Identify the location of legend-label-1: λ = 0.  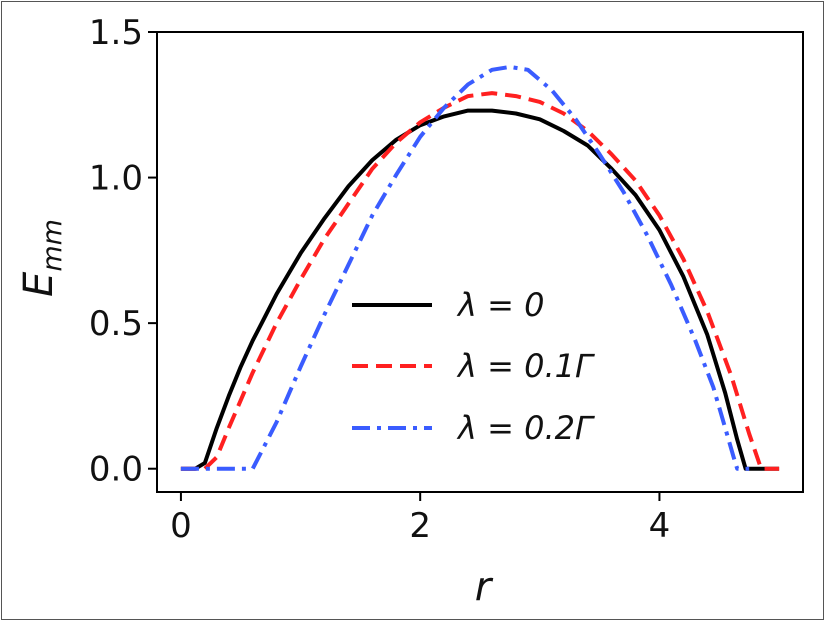
(500, 305).